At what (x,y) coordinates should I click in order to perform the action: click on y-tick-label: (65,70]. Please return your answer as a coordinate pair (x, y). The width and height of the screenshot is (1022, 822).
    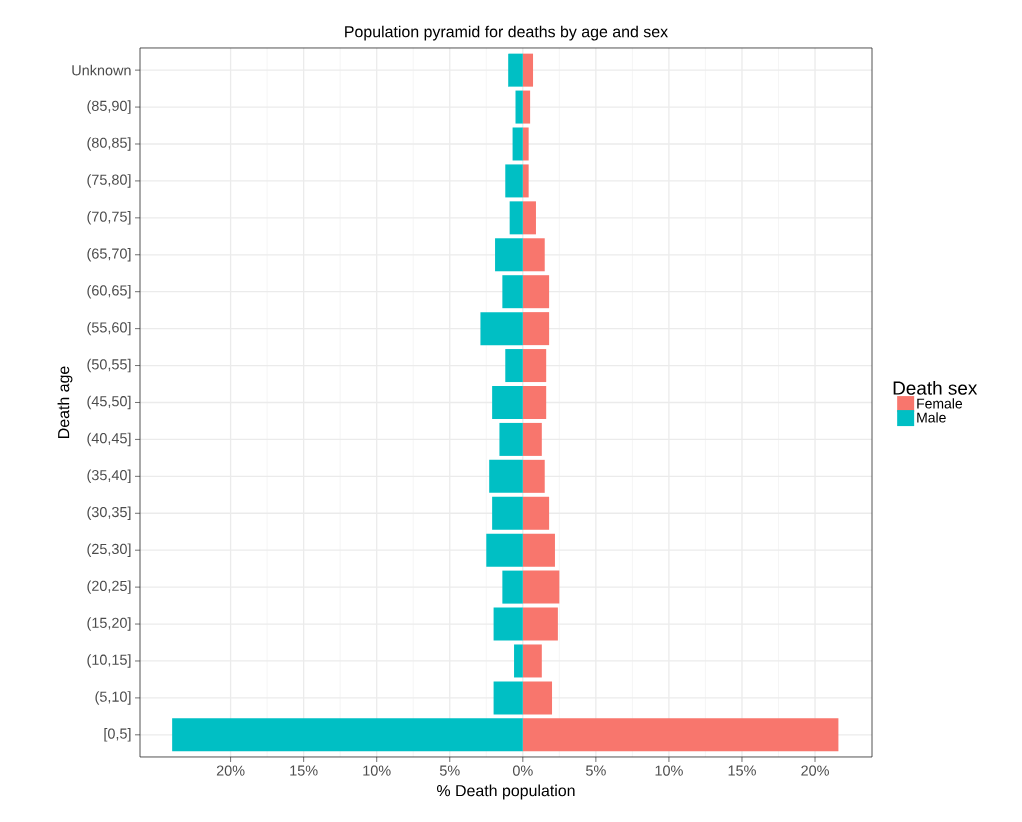
    Looking at the image, I should click on (109, 255).